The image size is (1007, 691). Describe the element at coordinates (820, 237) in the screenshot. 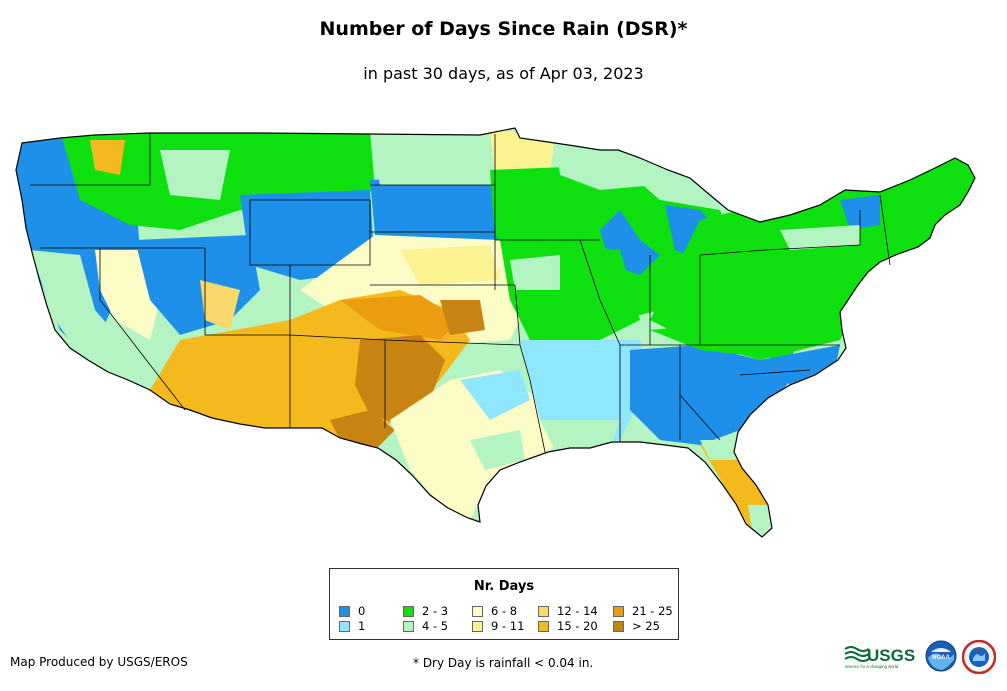

I see `pennsylvania-light-patch` at that location.